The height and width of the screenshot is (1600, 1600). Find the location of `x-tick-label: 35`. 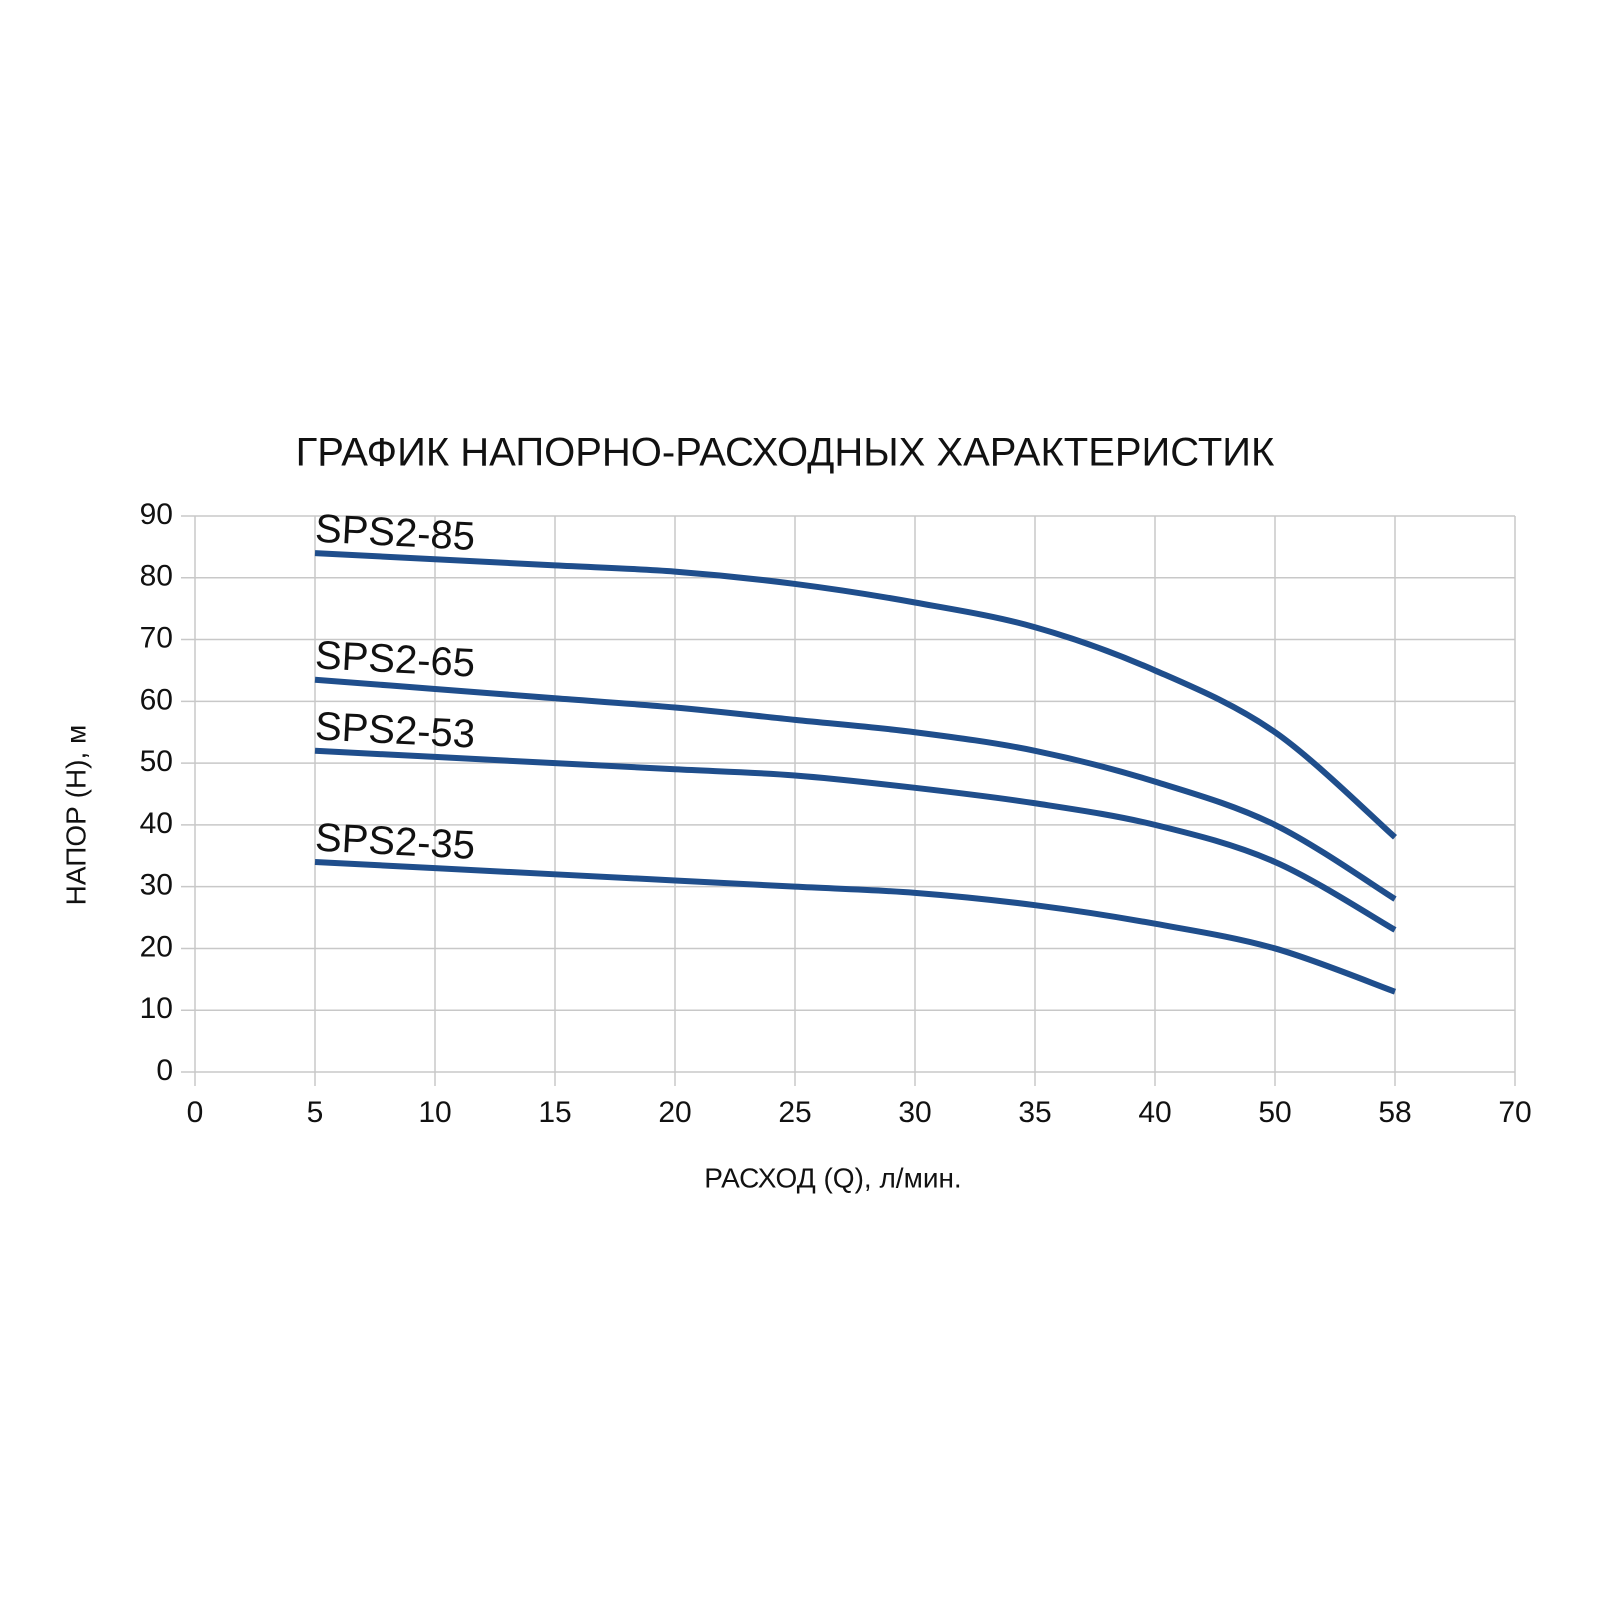

x-tick-label: 35 is located at coordinates (1034, 1112).